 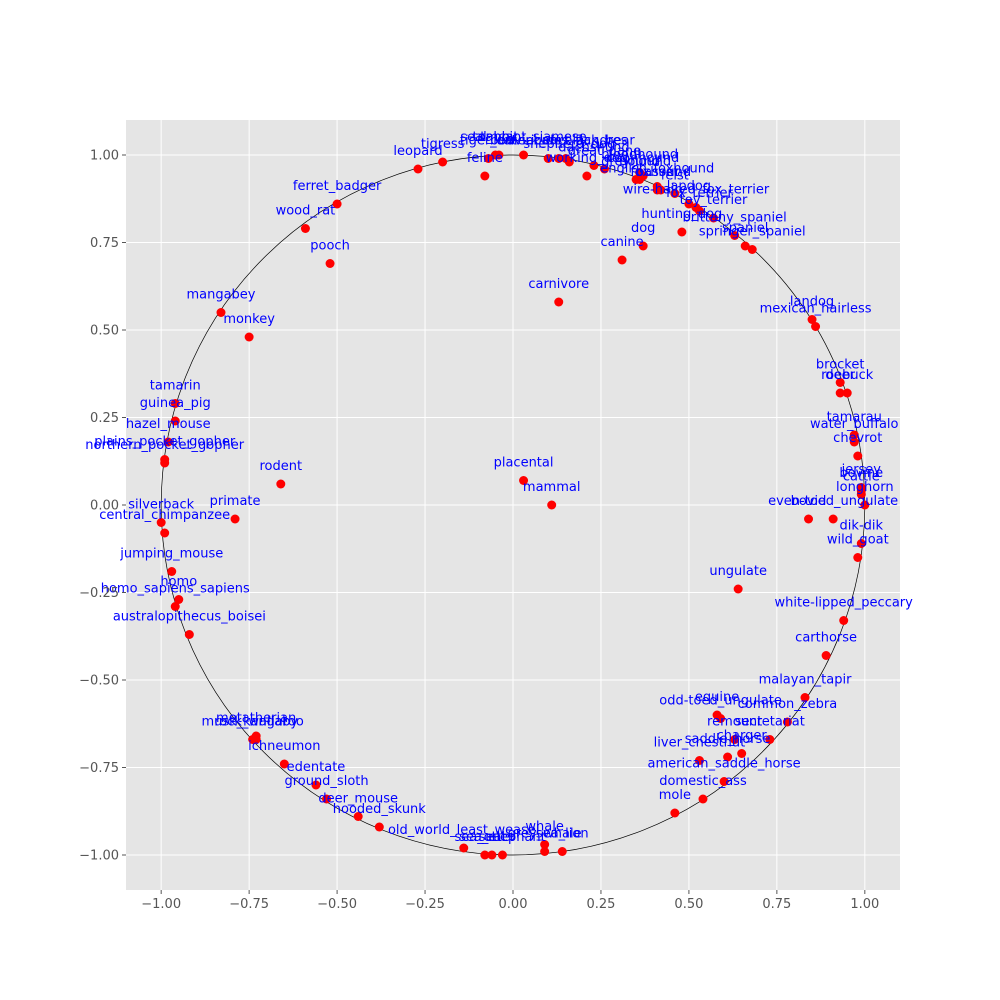 I want to click on point-label: ichneumon, so click(x=284, y=746).